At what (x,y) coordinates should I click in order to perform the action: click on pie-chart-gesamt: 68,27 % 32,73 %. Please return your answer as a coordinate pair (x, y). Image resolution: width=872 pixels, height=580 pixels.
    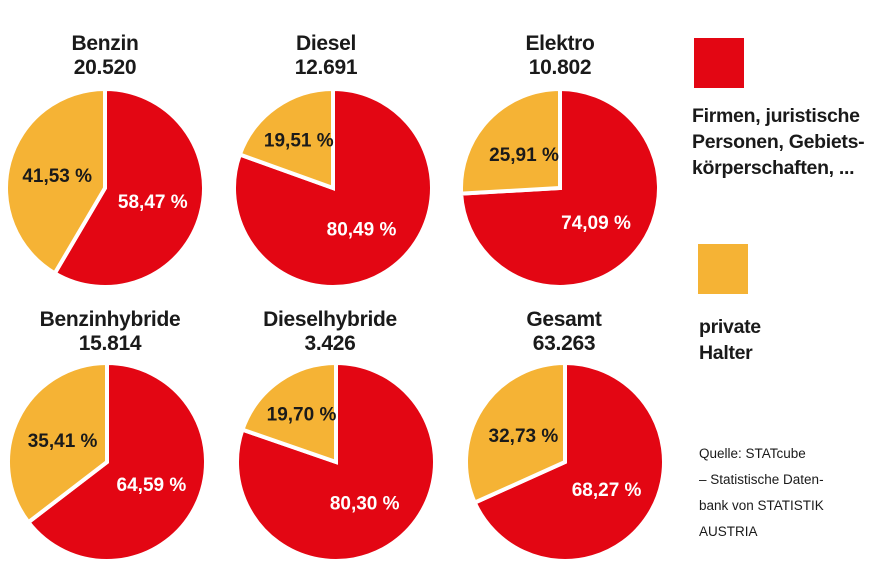
    Looking at the image, I should click on (565, 461).